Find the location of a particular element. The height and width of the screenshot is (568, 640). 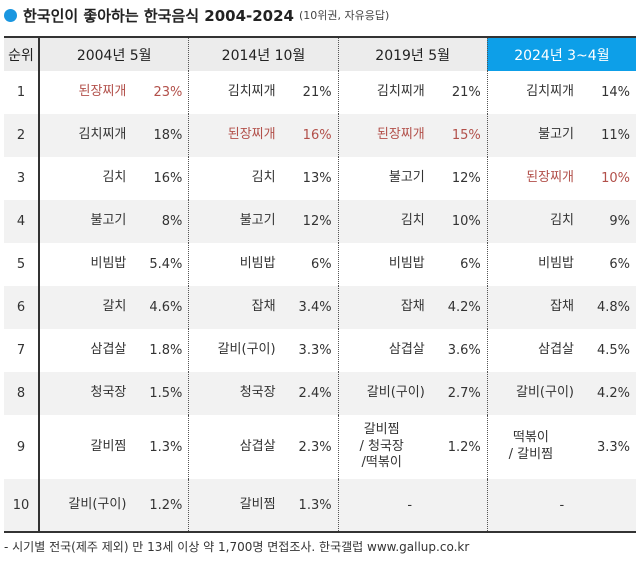

percentage: 8% is located at coordinates (165, 221).